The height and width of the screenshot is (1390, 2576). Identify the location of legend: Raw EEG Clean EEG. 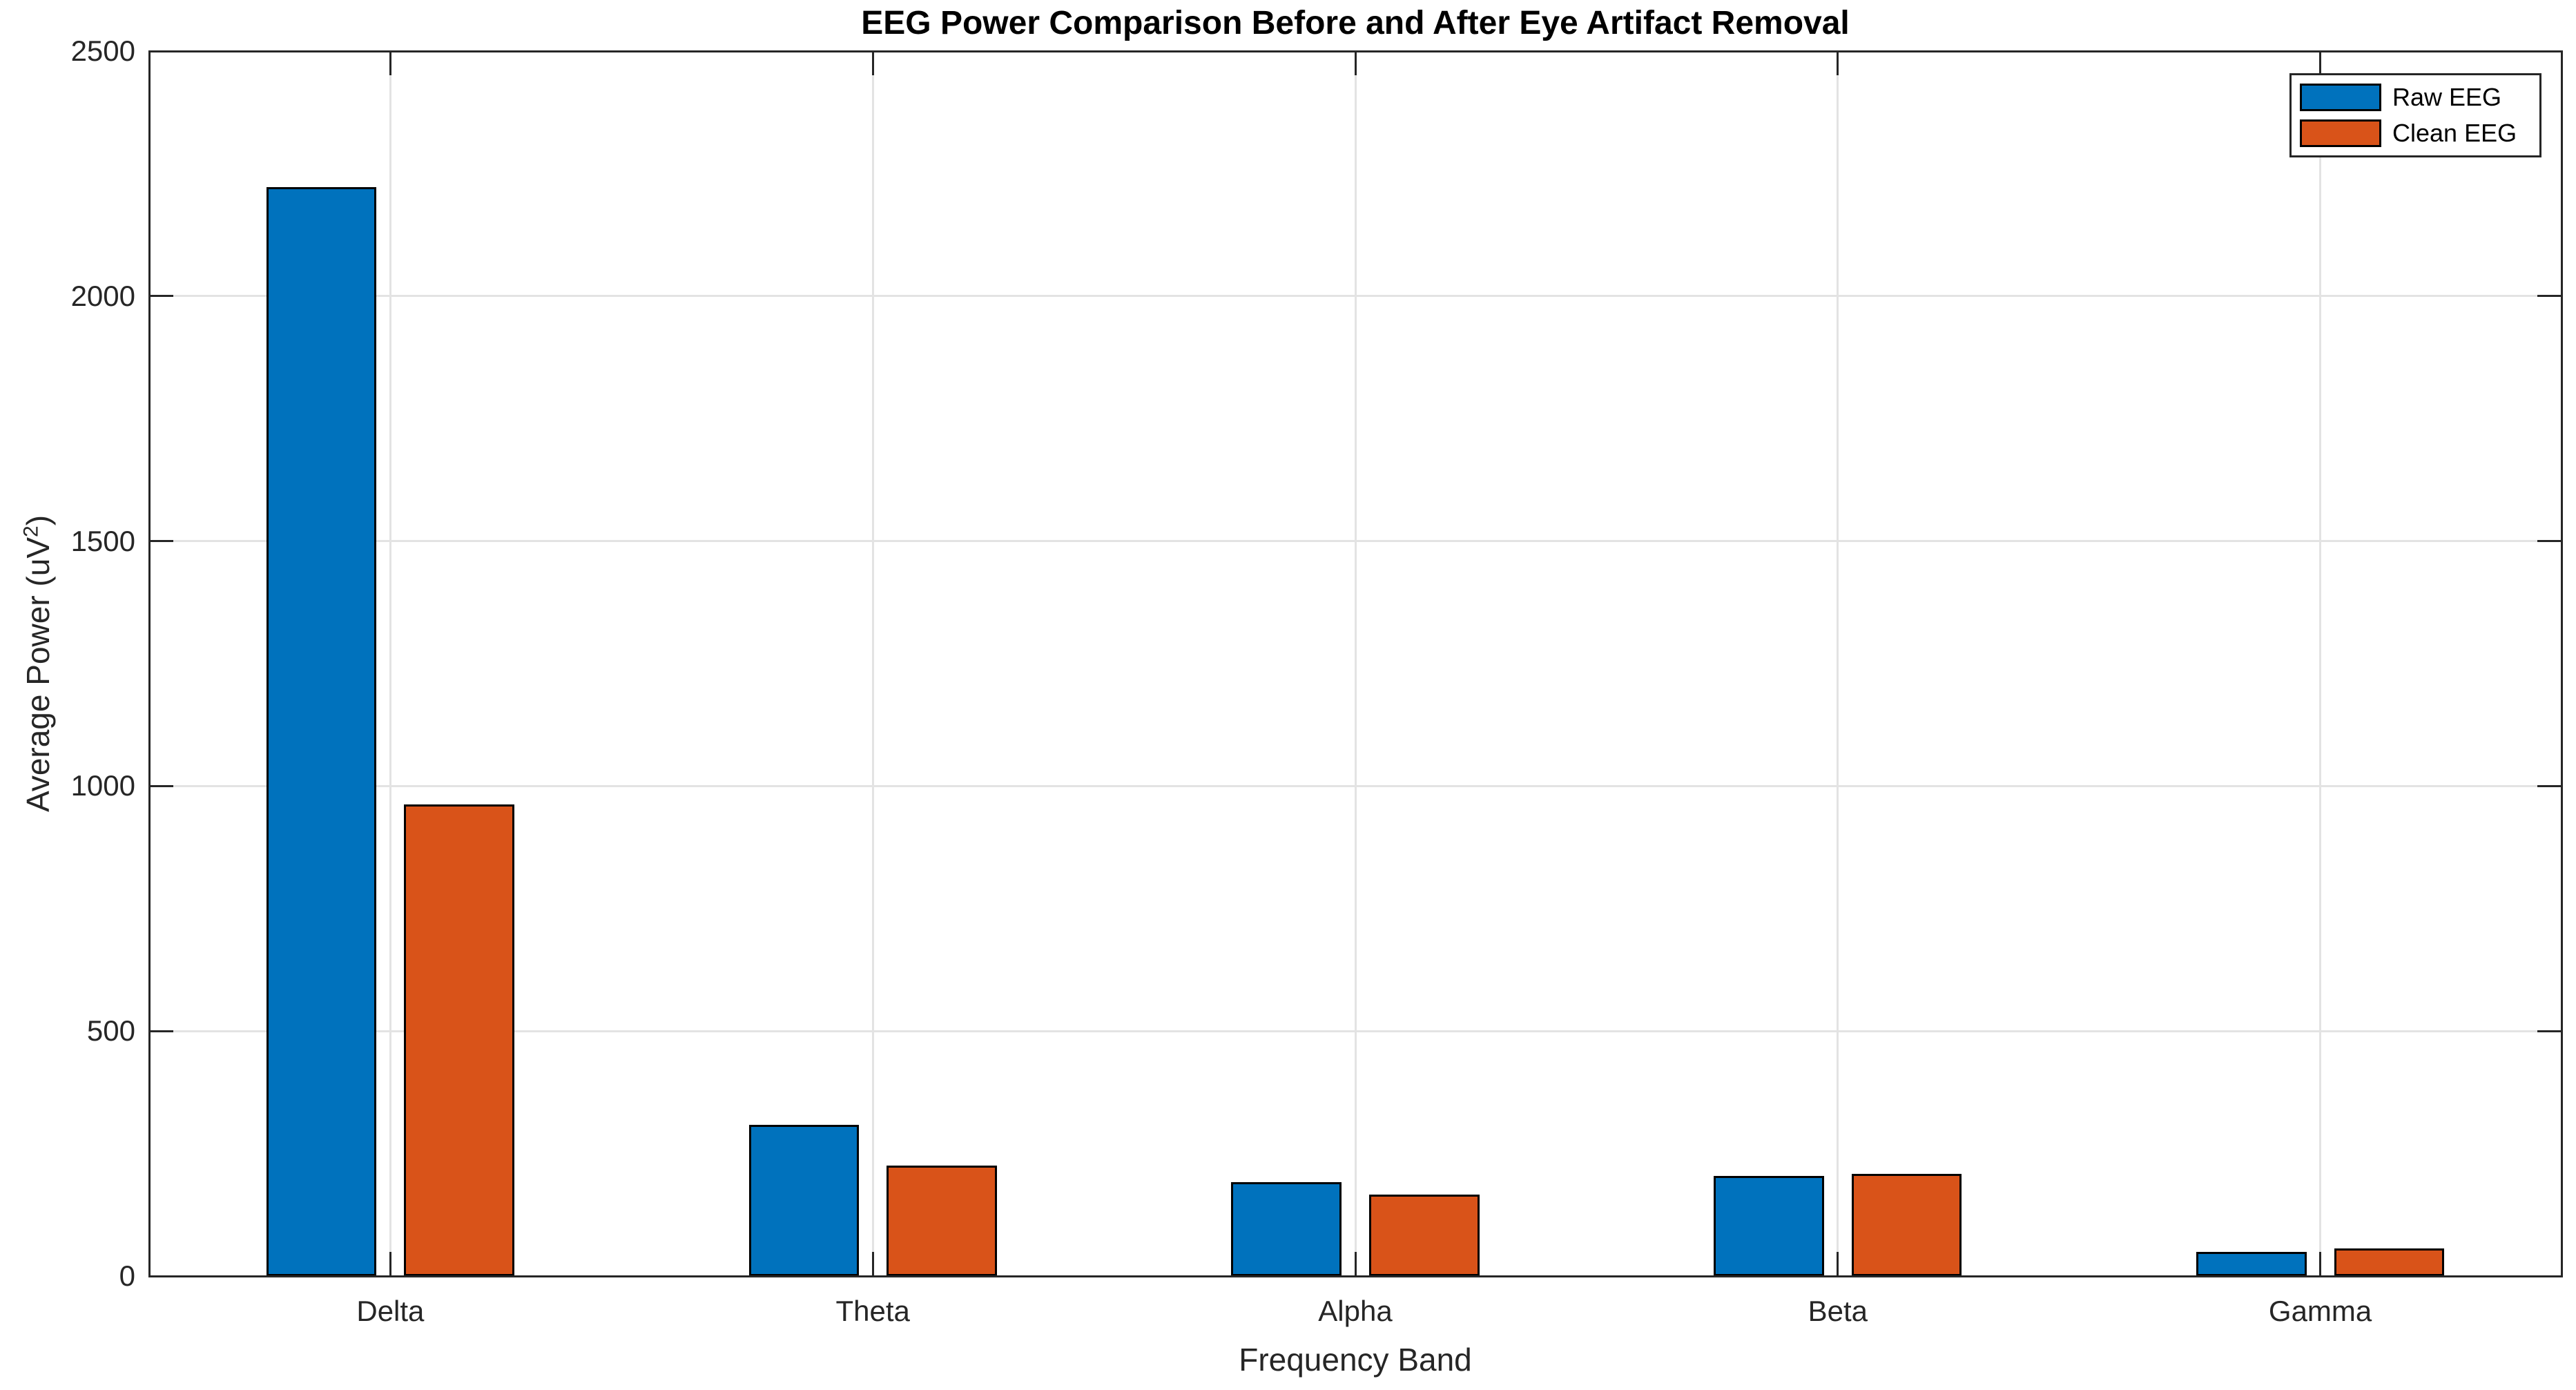
(2415, 115).